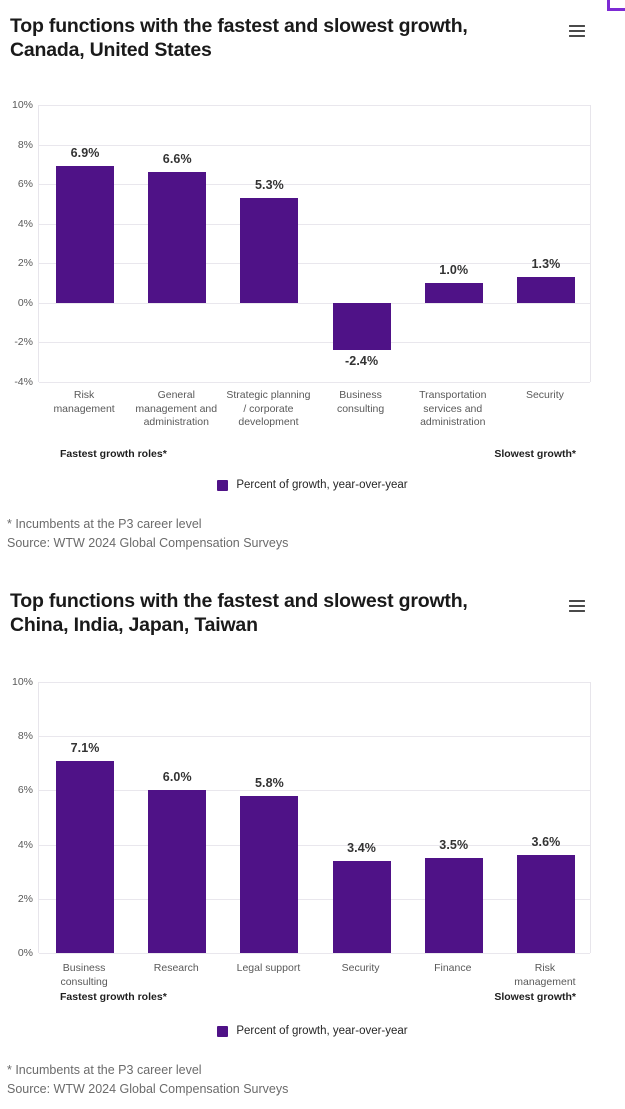 The width and height of the screenshot is (625, 1109). Describe the element at coordinates (111, 50) in the screenshot. I see `chart-title-line2: Canada, United States` at that location.